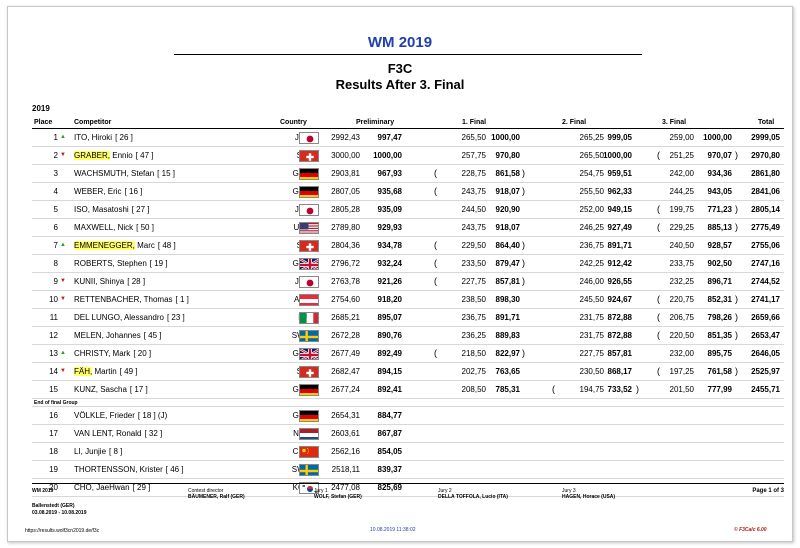 This screenshot has height=548, width=800. I want to click on place-cell: 3, so click(55, 173).